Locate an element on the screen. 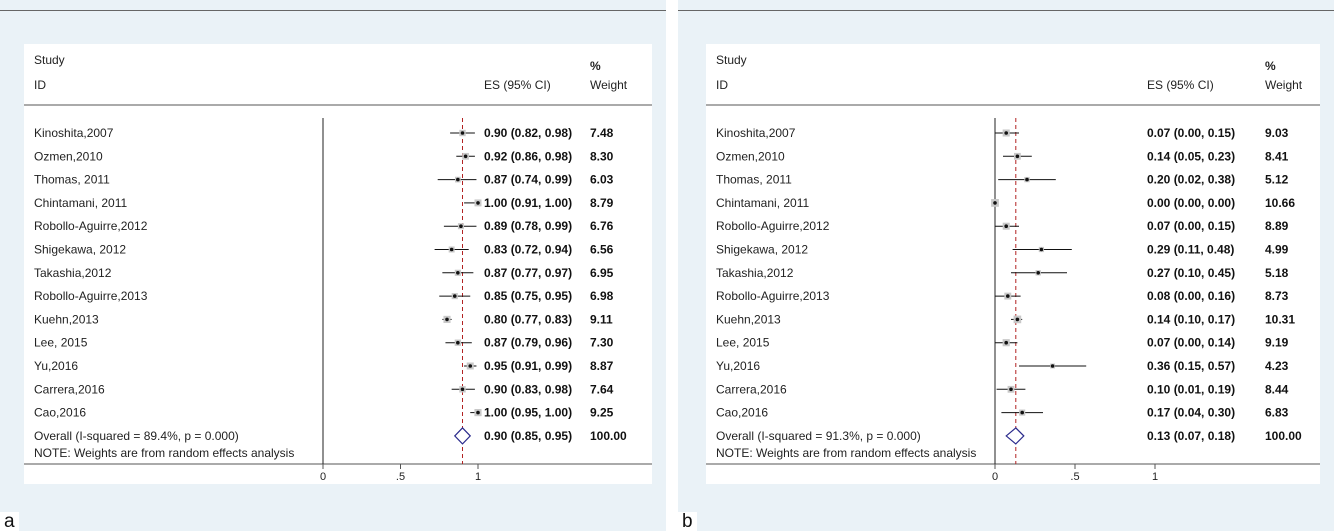 The width and height of the screenshot is (1334, 531). weight-text: 8.41 is located at coordinates (1277, 156).